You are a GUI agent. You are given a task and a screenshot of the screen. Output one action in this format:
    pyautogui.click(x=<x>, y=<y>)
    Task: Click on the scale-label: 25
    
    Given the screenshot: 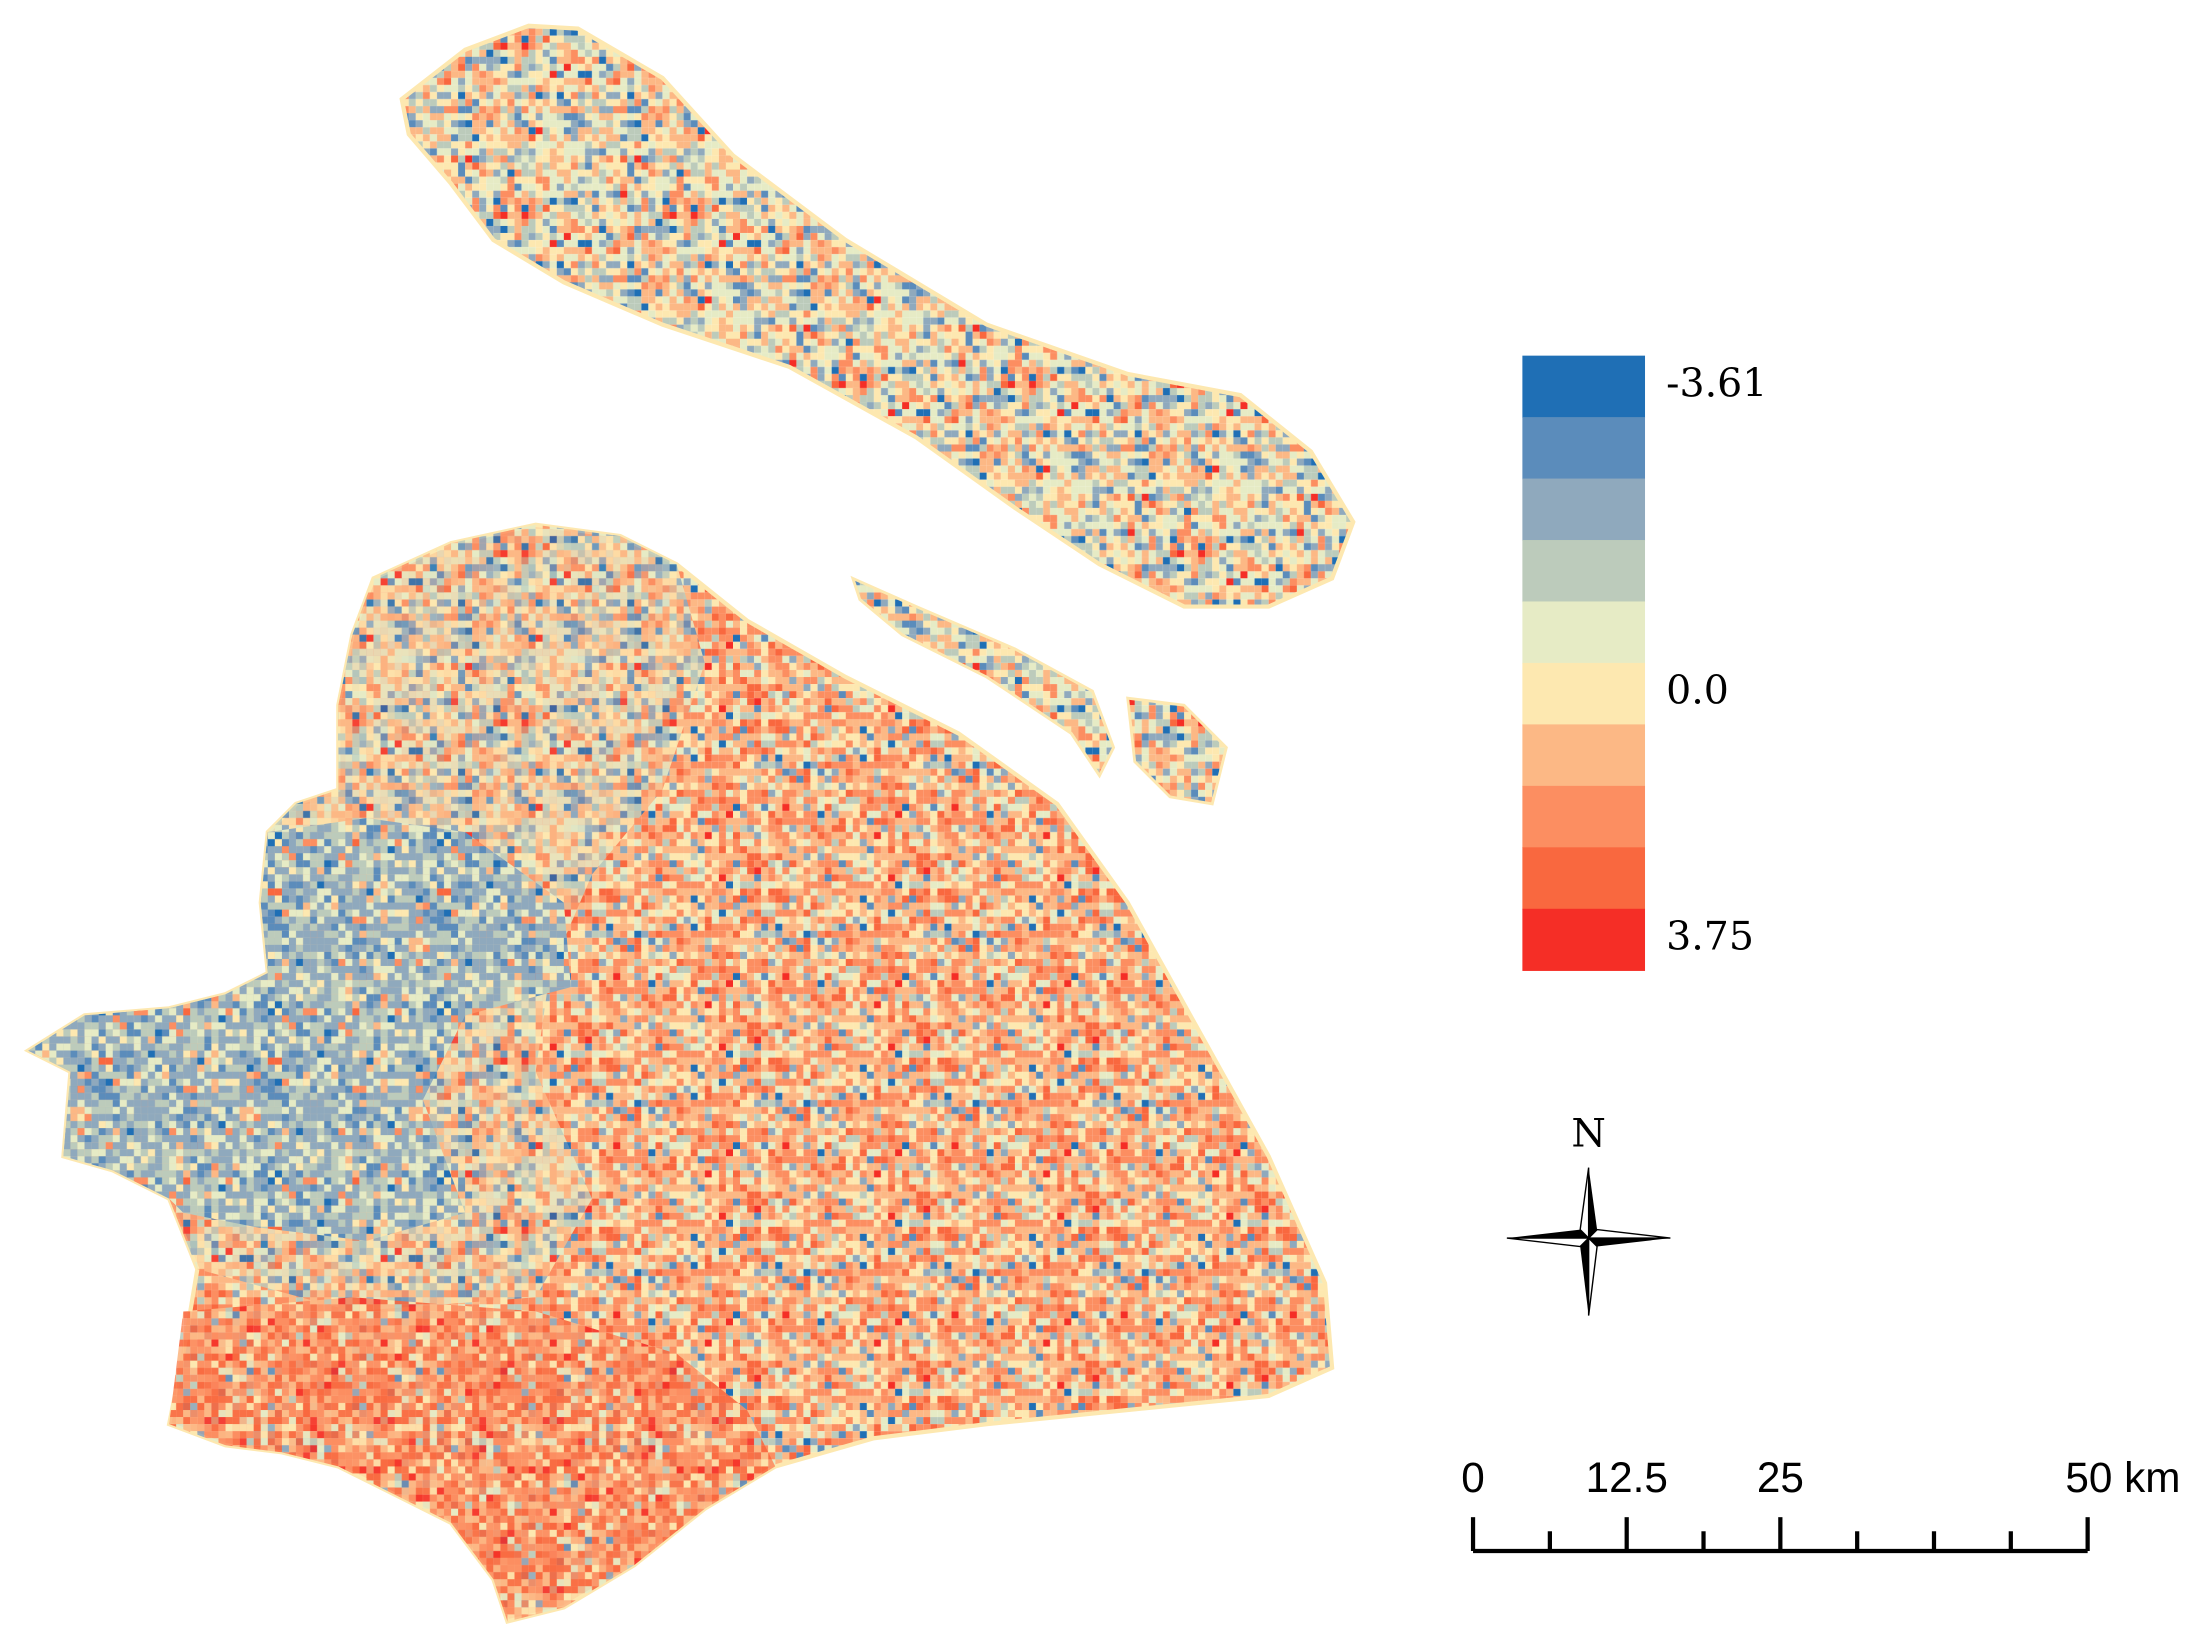 What is the action you would take?
    pyautogui.click(x=1780, y=1477)
    